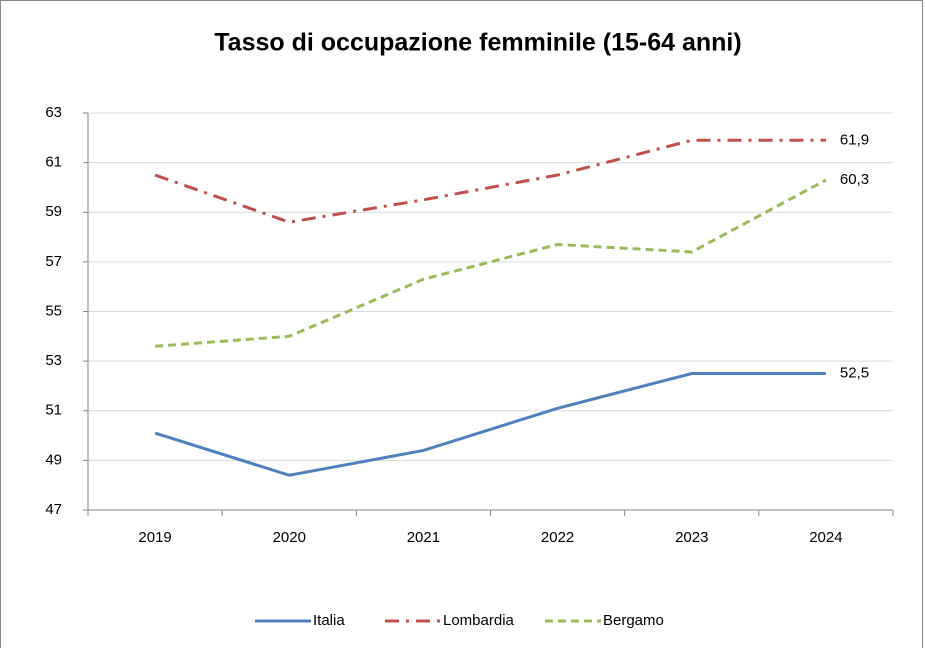 The height and width of the screenshot is (653, 925). I want to click on x-tick-label: 2021, so click(423, 537).